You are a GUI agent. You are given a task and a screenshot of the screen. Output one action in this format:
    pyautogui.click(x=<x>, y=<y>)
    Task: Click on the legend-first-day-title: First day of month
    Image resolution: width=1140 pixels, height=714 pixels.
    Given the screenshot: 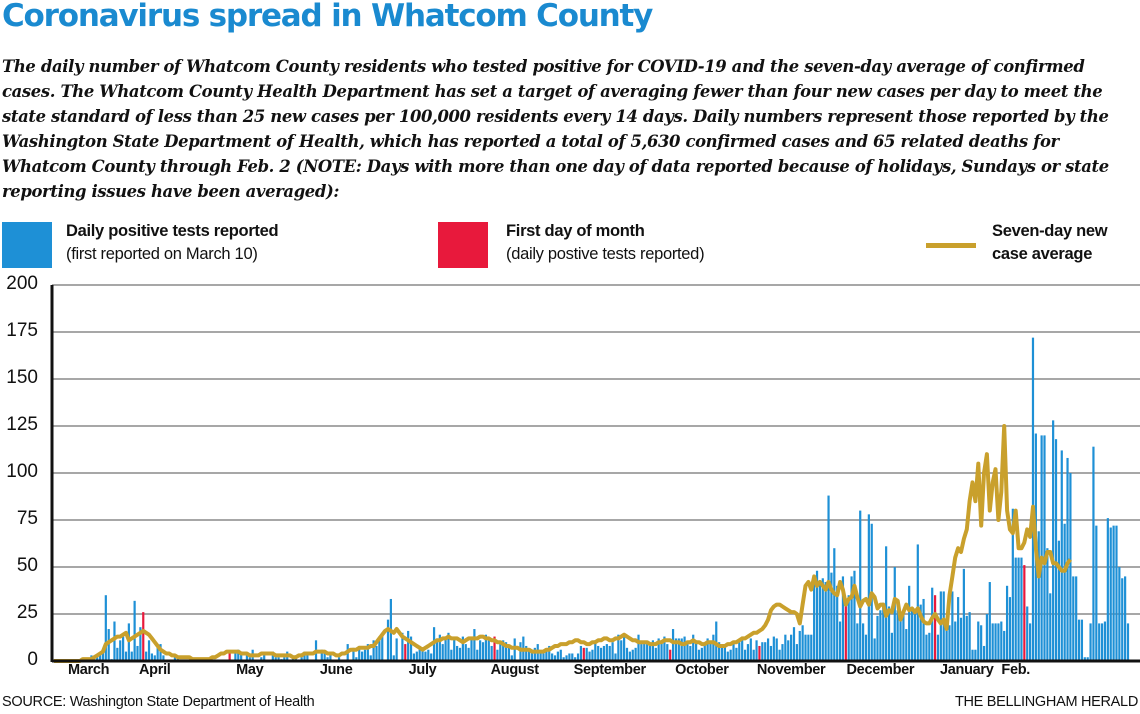 What is the action you would take?
    pyautogui.click(x=575, y=231)
    